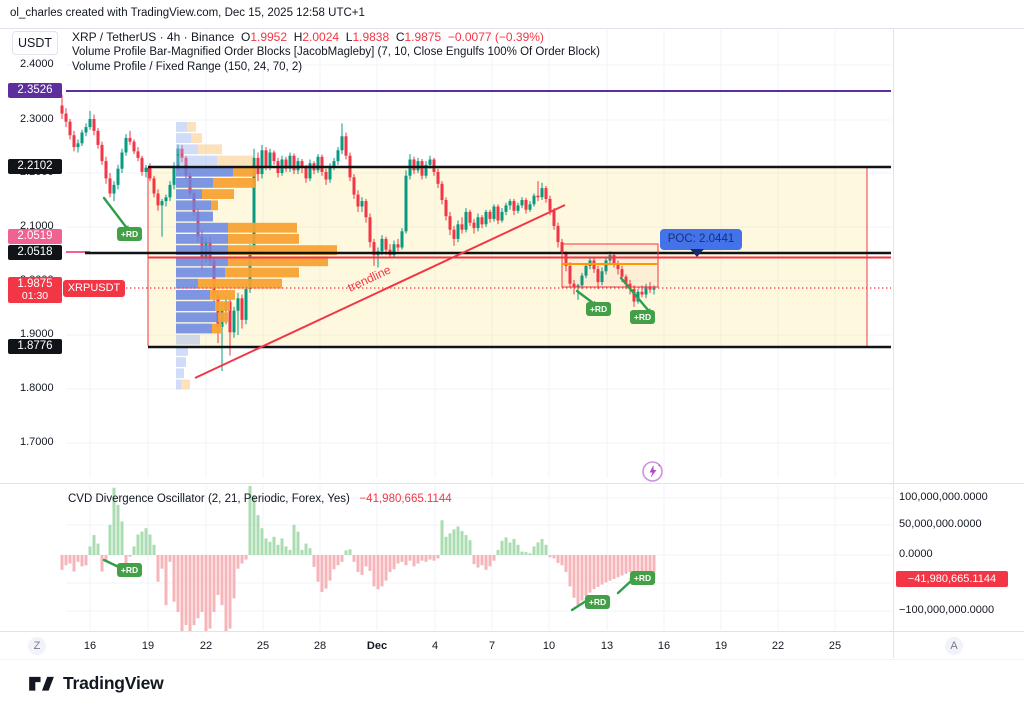 This screenshot has height=713, width=1024. What do you see at coordinates (512, 28) in the screenshot?
I see `header-divider` at bounding box center [512, 28].